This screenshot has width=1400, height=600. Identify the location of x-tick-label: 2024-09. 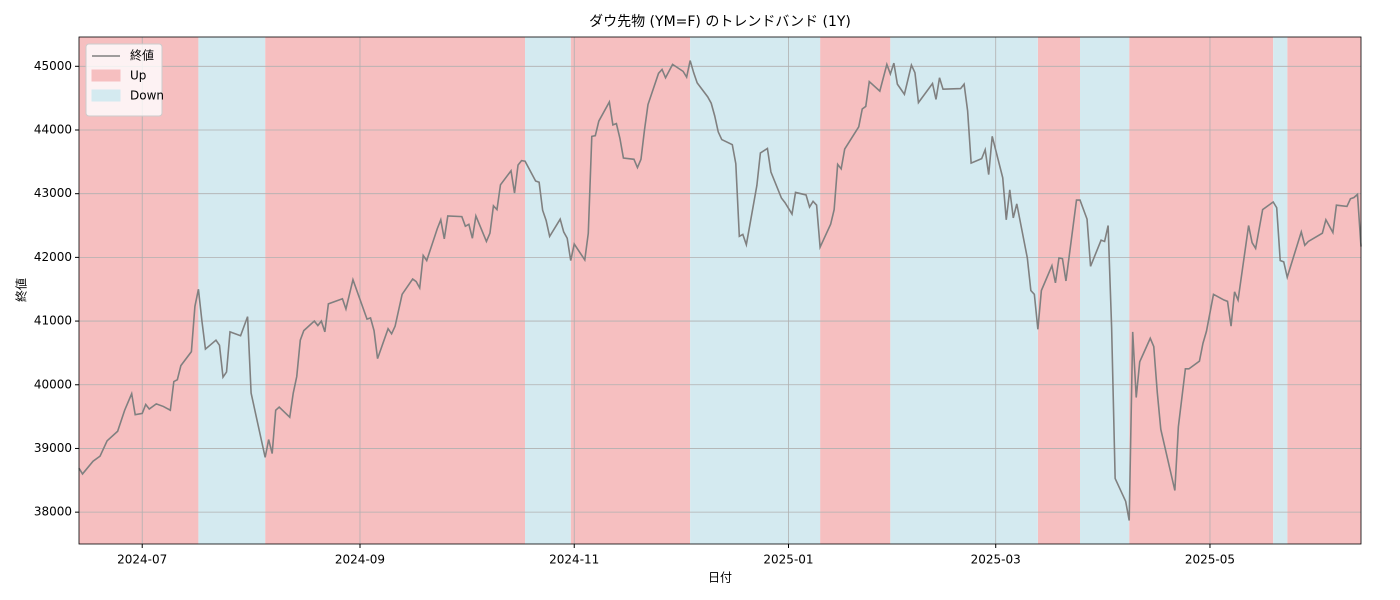
(360, 560).